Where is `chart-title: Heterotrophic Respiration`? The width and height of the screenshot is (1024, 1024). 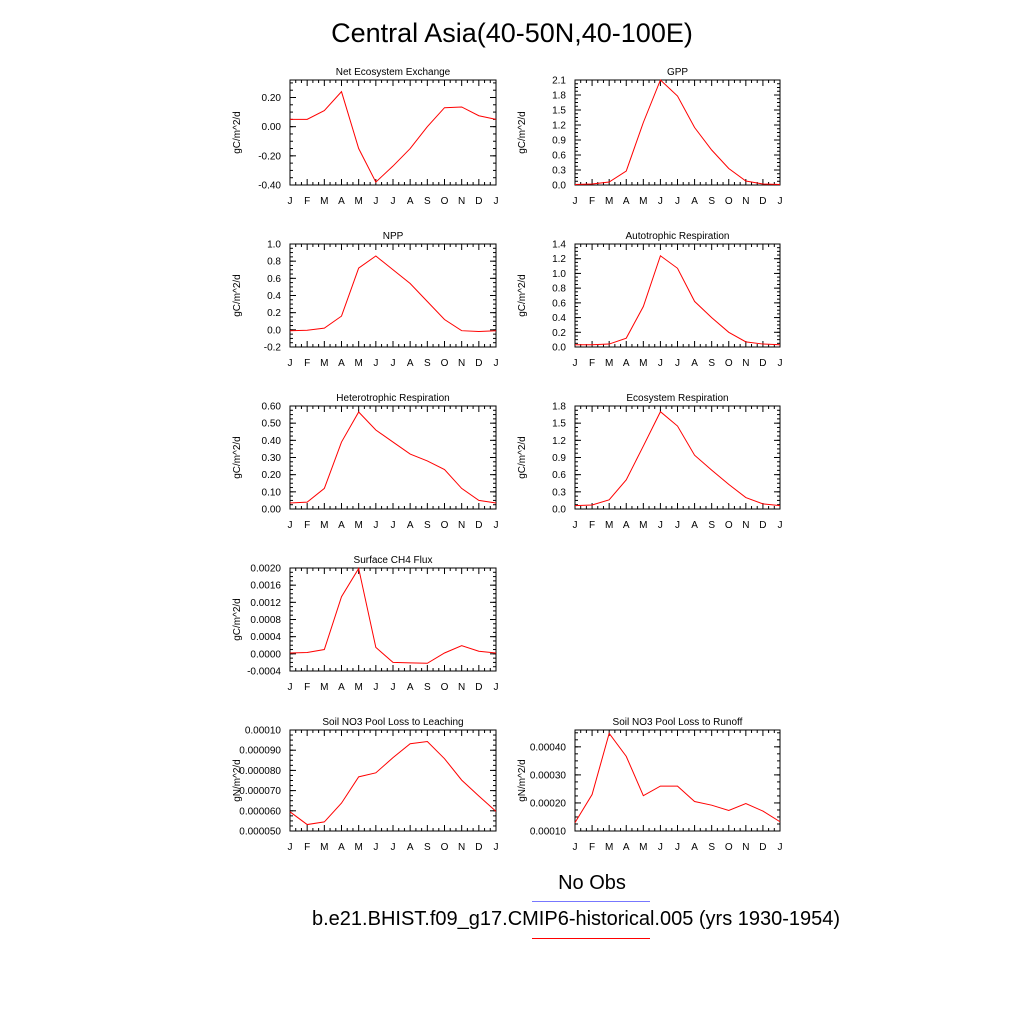
chart-title: Heterotrophic Respiration is located at coordinates (392, 398).